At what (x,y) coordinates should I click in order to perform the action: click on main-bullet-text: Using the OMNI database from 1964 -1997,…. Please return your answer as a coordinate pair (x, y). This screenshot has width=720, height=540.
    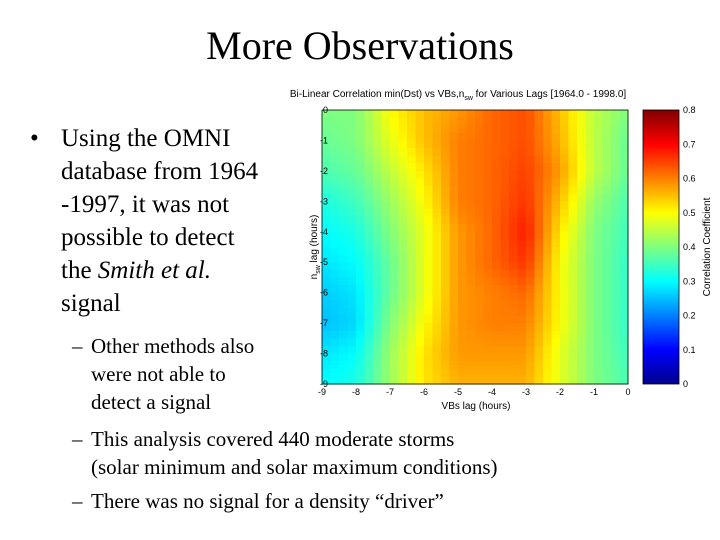
    Looking at the image, I should click on (181, 221).